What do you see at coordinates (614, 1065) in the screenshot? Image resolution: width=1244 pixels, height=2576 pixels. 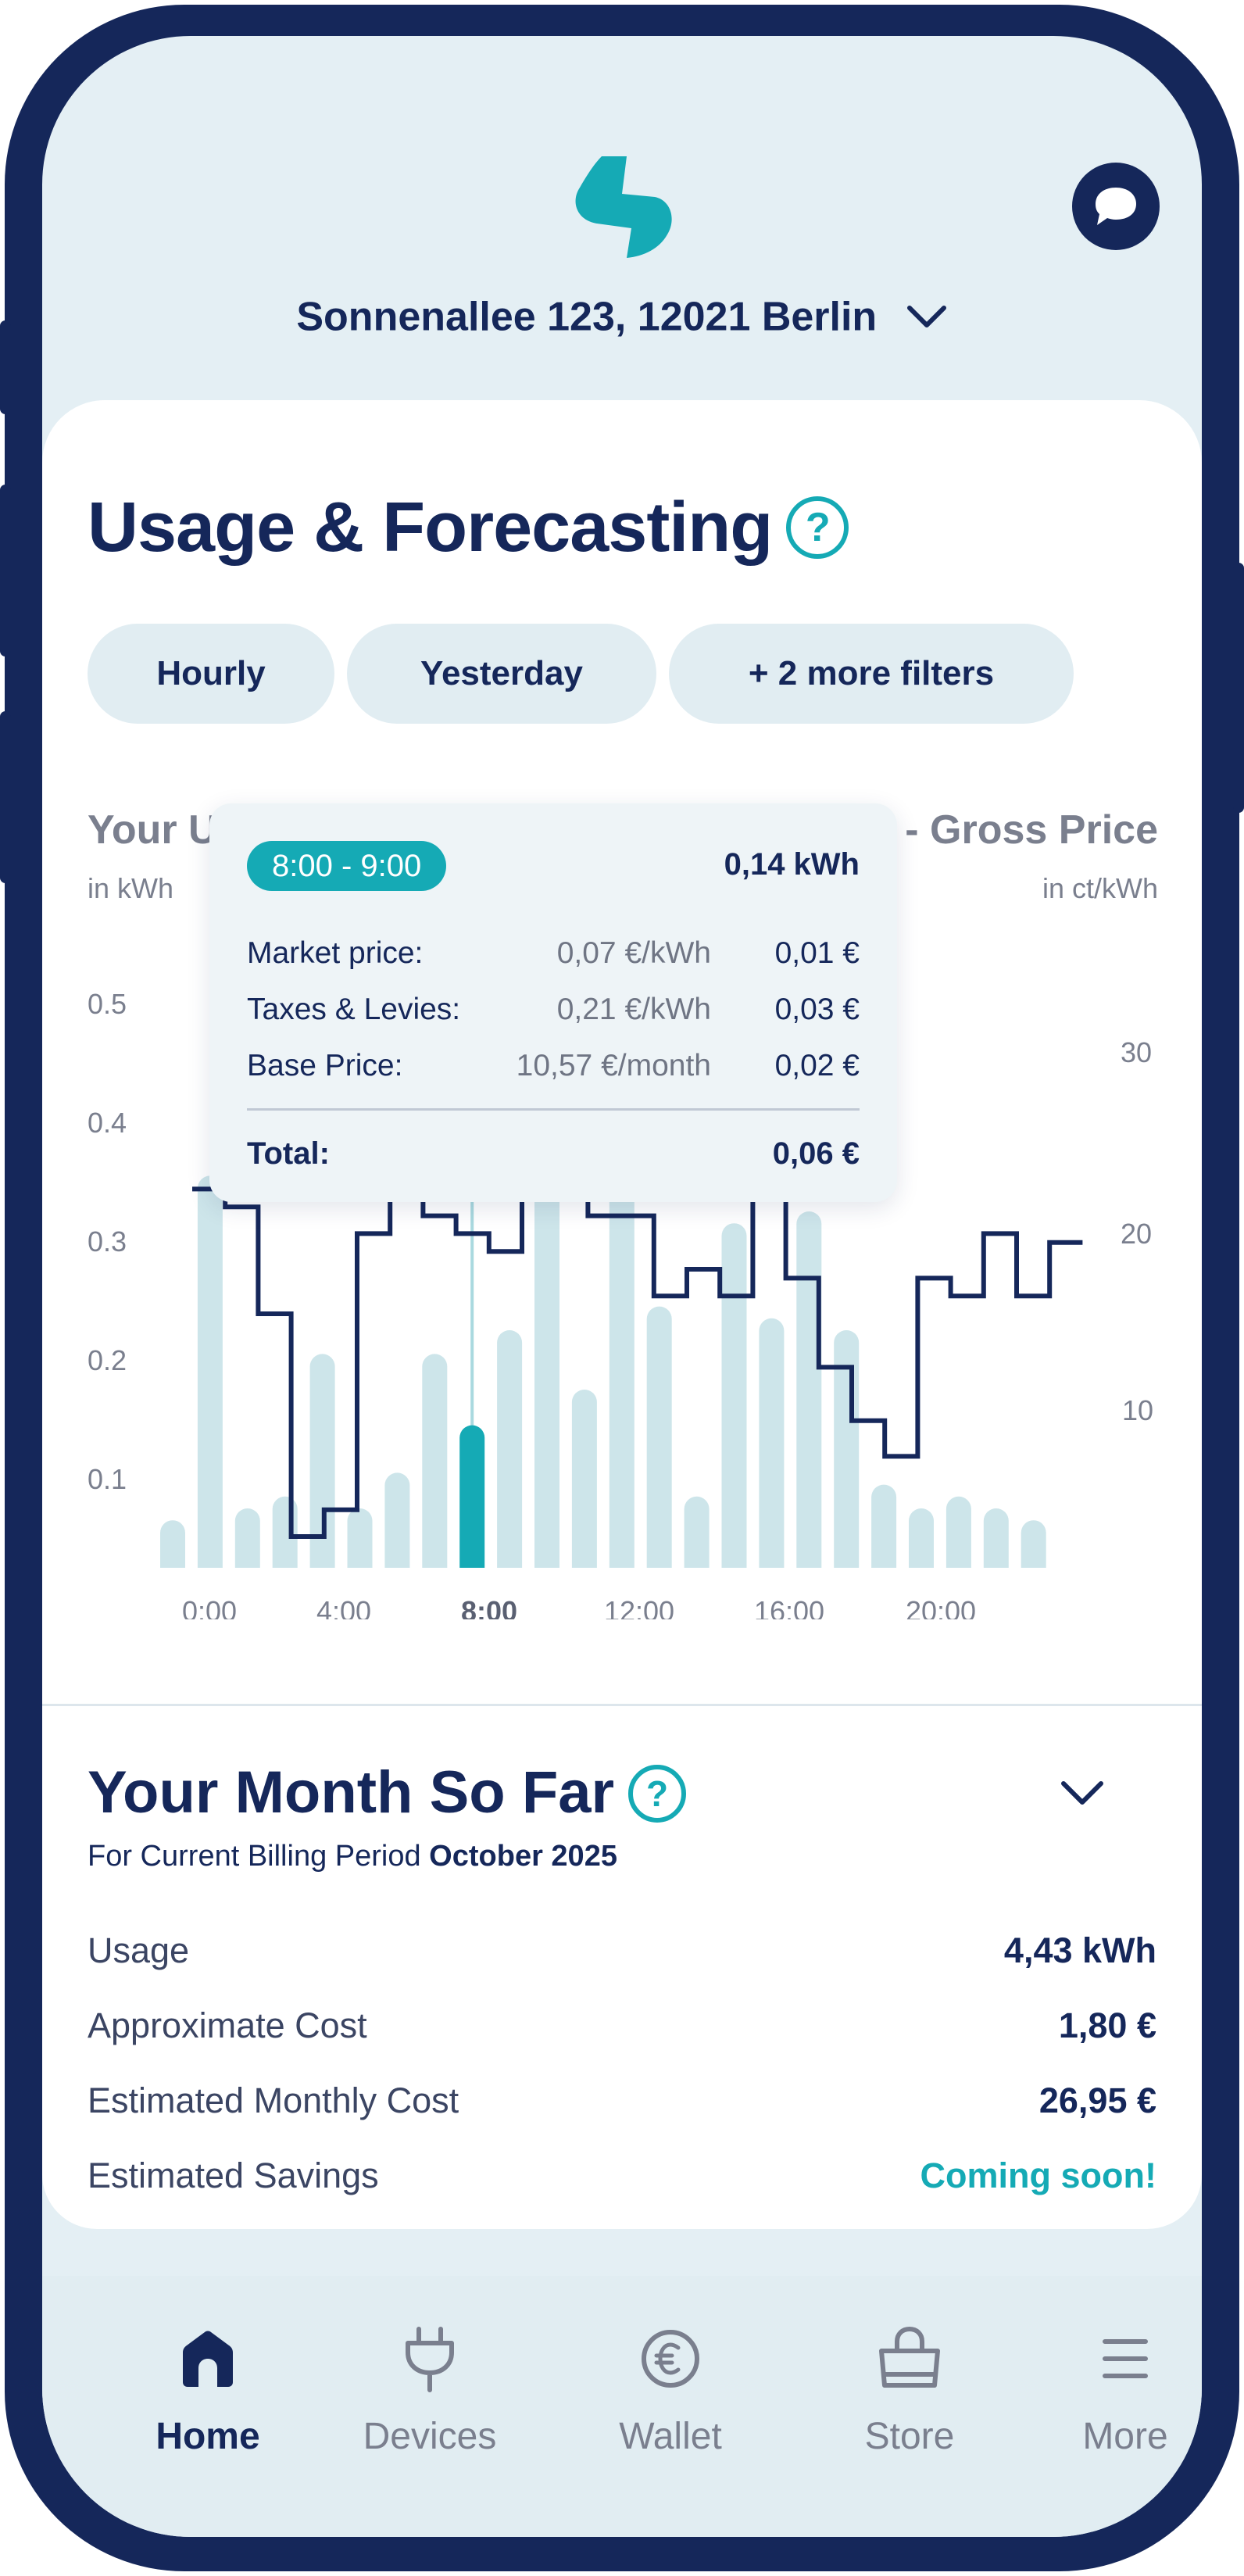 I see `tooltip-row-rate: 10,57 €/month` at bounding box center [614, 1065].